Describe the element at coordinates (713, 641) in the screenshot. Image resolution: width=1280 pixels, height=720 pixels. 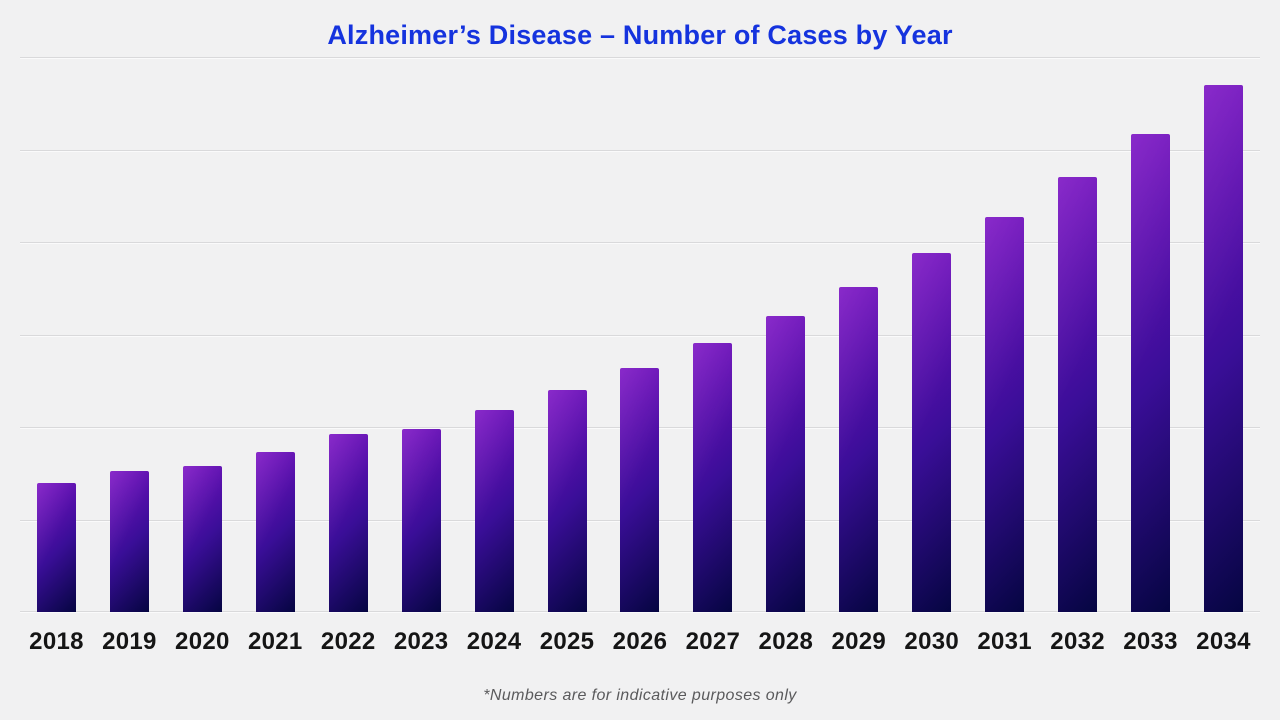
I see `x-tick-label-2027: 2027` at that location.